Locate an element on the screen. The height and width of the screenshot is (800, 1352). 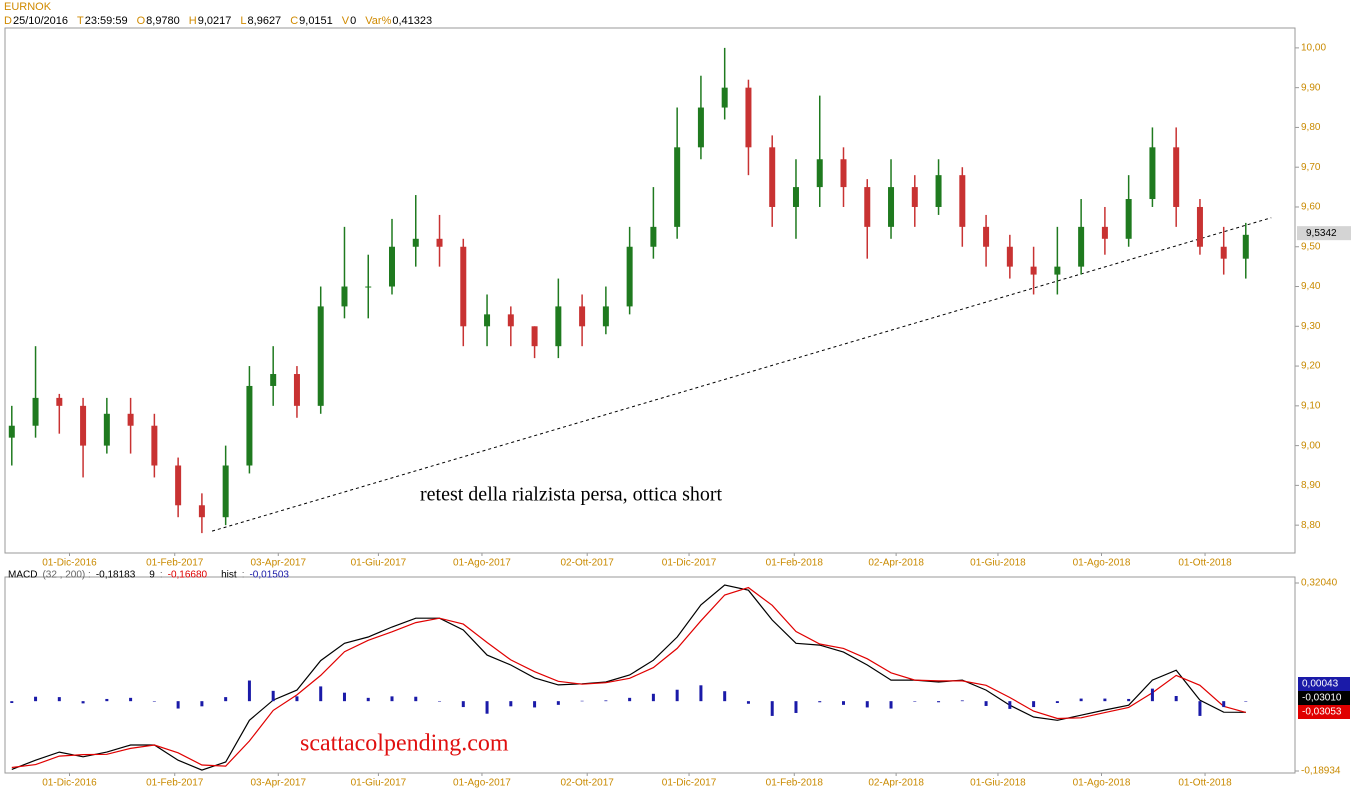
info-key: C is located at coordinates (294, 21).